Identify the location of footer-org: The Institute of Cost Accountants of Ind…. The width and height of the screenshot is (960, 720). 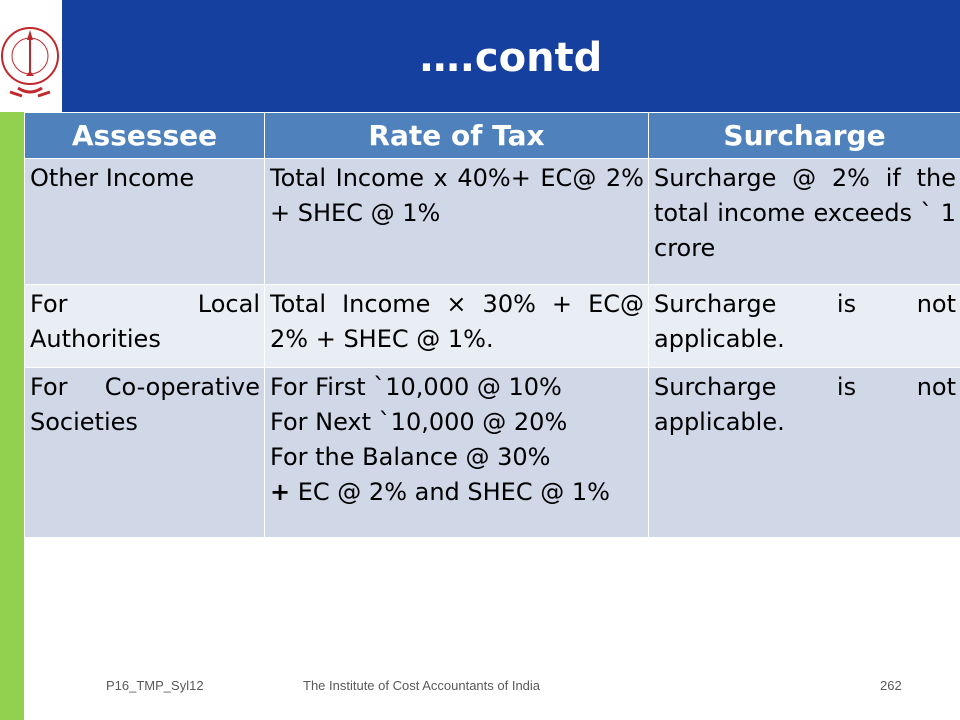
(422, 685).